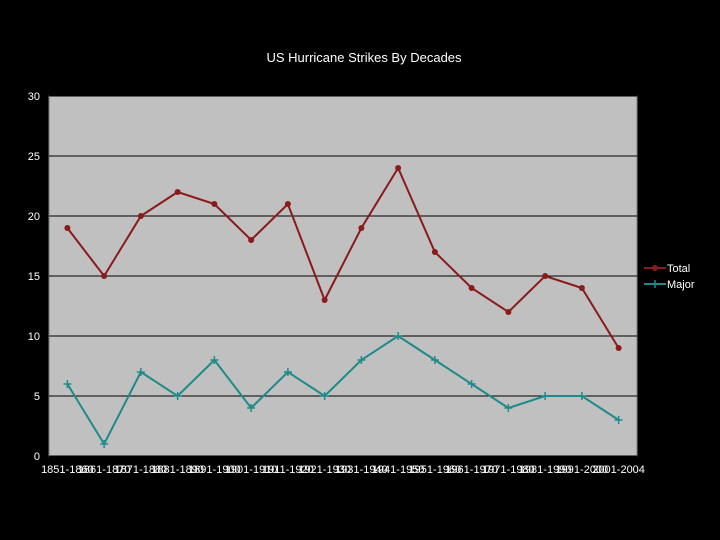  What do you see at coordinates (37, 457) in the screenshot?
I see `y-tick-label: 0` at bounding box center [37, 457].